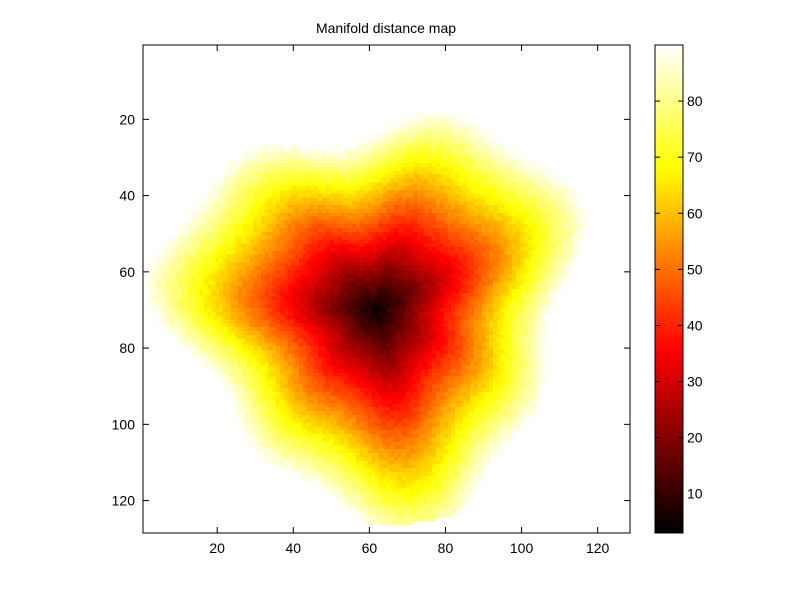 Image resolution: width=800 pixels, height=600 pixels. I want to click on y-tick-label: 40, so click(127, 196).